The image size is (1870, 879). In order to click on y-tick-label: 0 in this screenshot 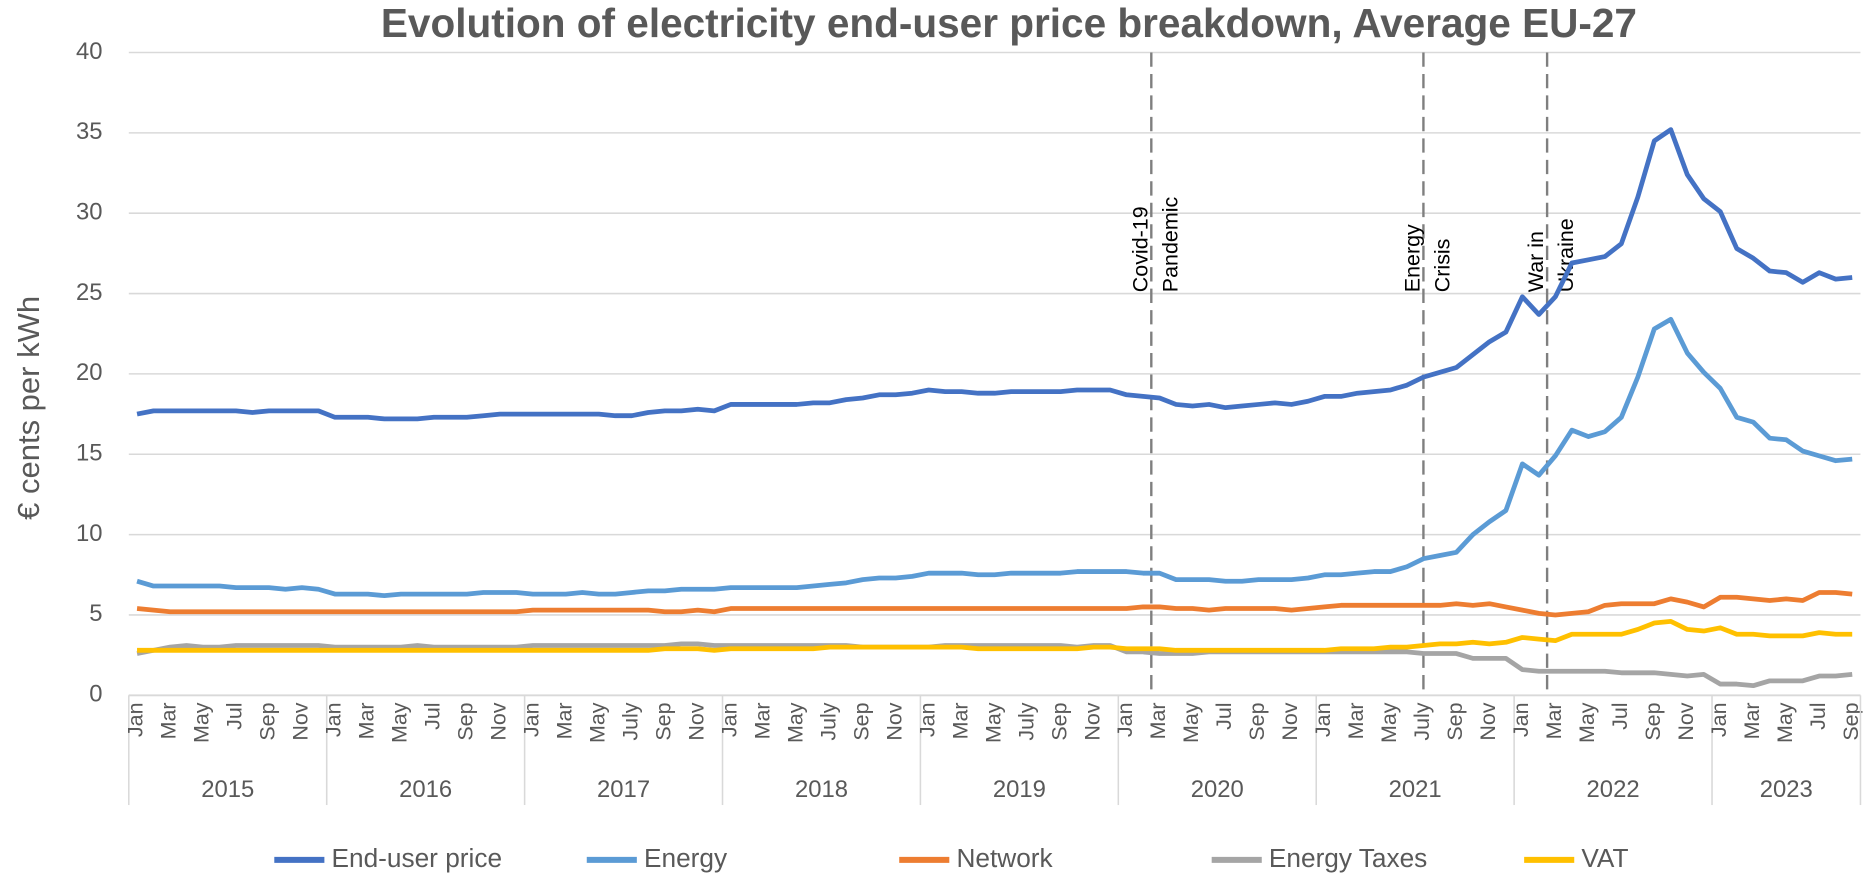, I will do `click(95, 694)`.